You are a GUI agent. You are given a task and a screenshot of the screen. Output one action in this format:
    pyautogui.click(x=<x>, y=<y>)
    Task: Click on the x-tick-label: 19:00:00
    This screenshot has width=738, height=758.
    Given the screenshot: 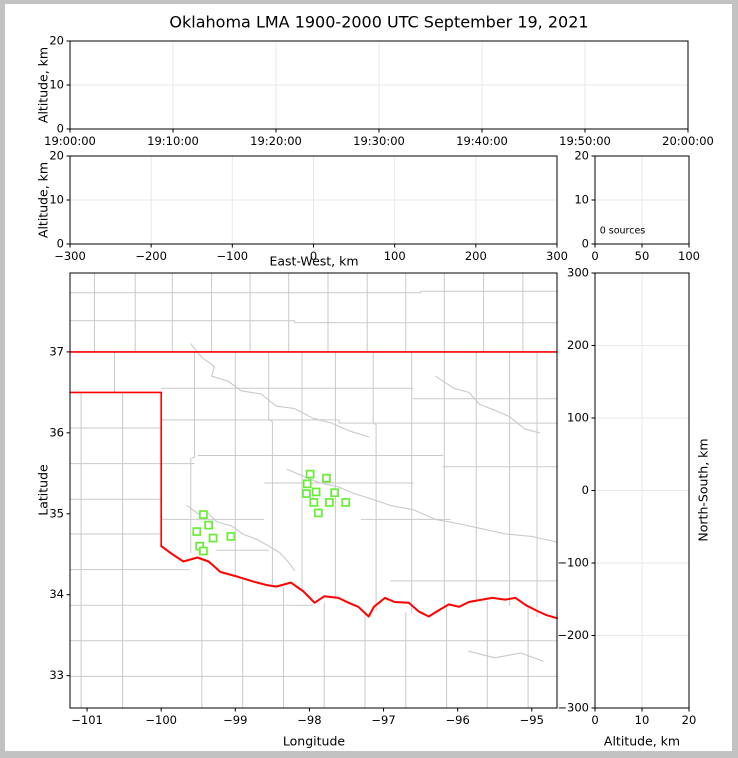 What is the action you would take?
    pyautogui.click(x=70, y=141)
    